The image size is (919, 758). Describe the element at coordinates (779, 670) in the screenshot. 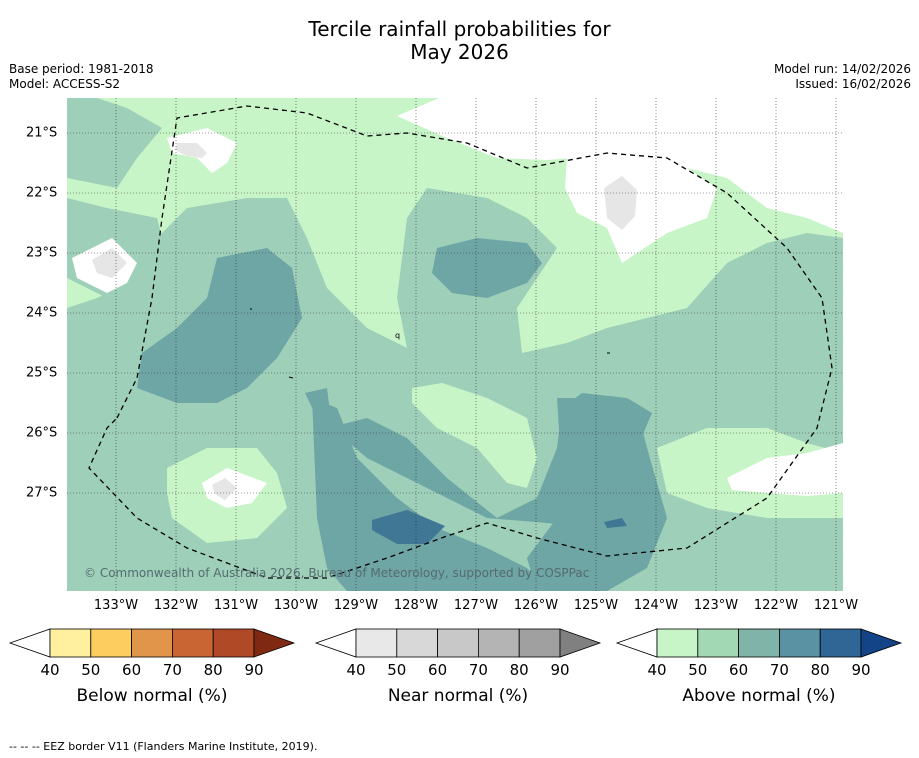

I see `above-normal-tick: 70` at that location.